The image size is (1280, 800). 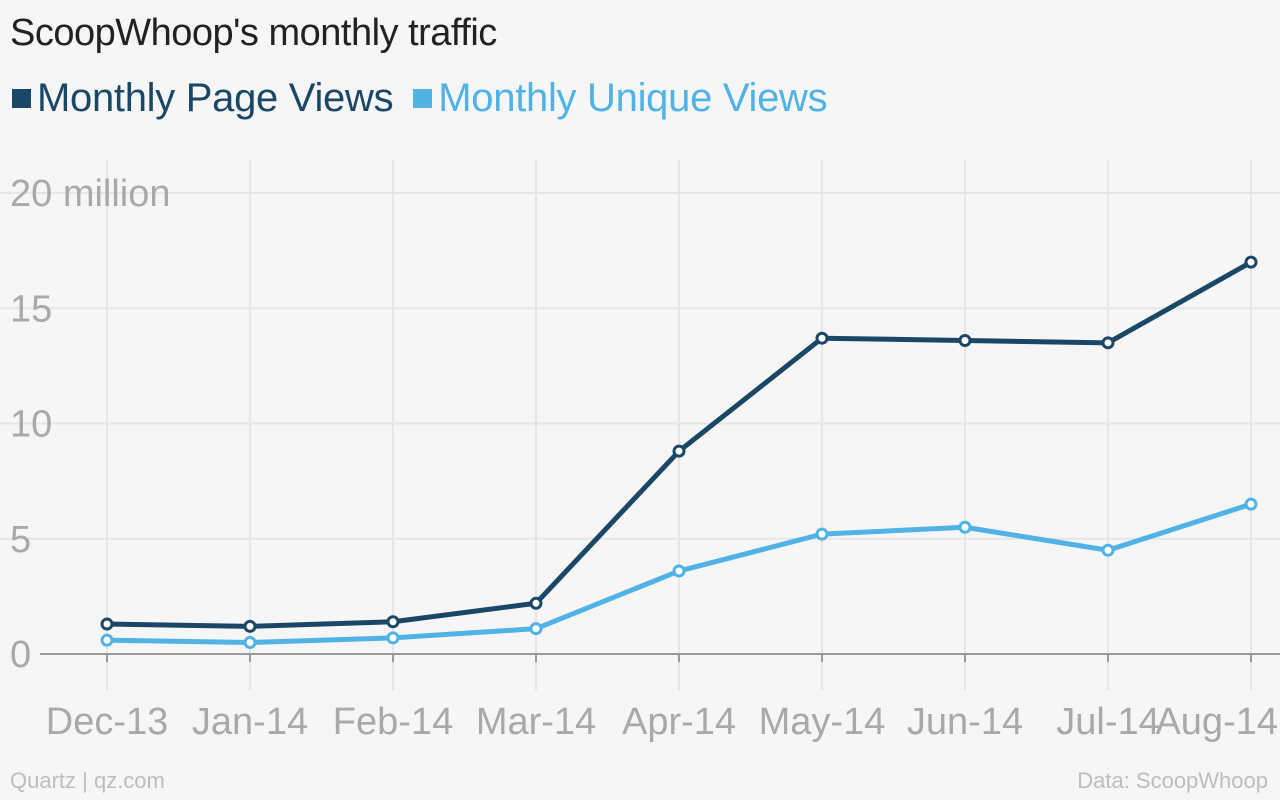 What do you see at coordinates (1172, 780) in the screenshot?
I see `data-source: Data: ScoopWhoop` at bounding box center [1172, 780].